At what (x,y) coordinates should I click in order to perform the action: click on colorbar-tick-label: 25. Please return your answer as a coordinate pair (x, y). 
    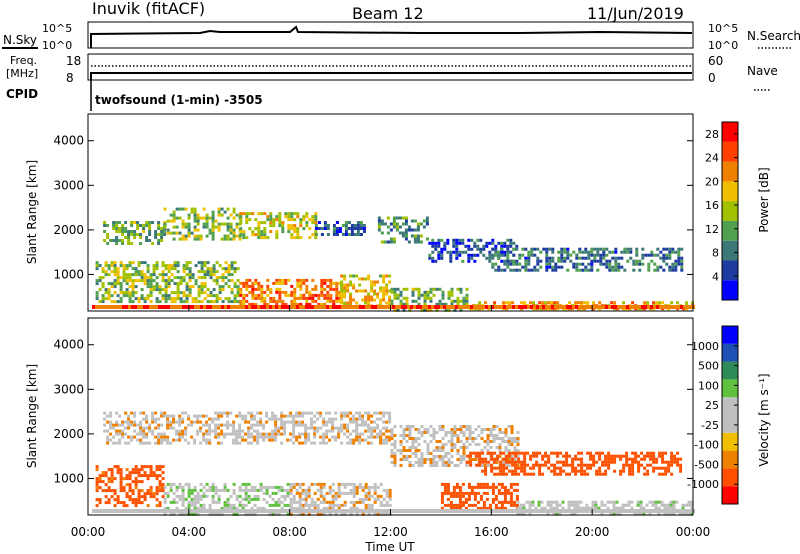
    Looking at the image, I should click on (712, 405).